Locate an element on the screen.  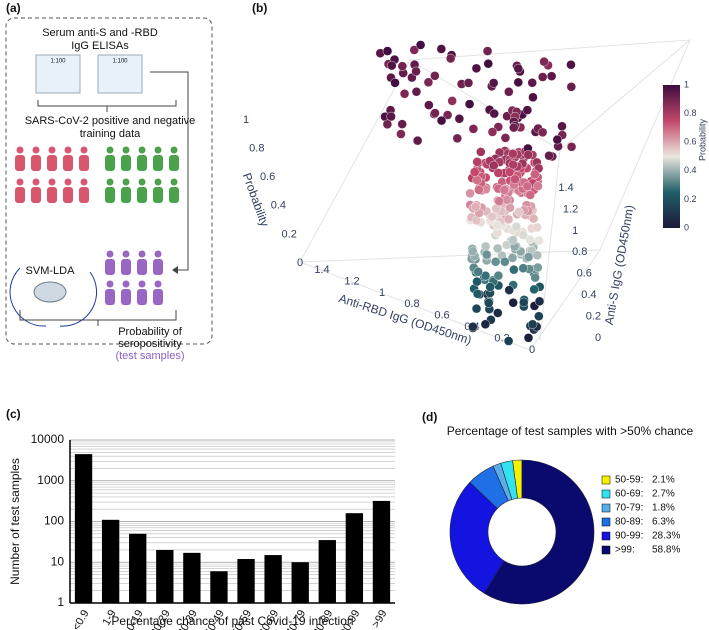
colorbar-label: Probability is located at coordinates (702, 139).